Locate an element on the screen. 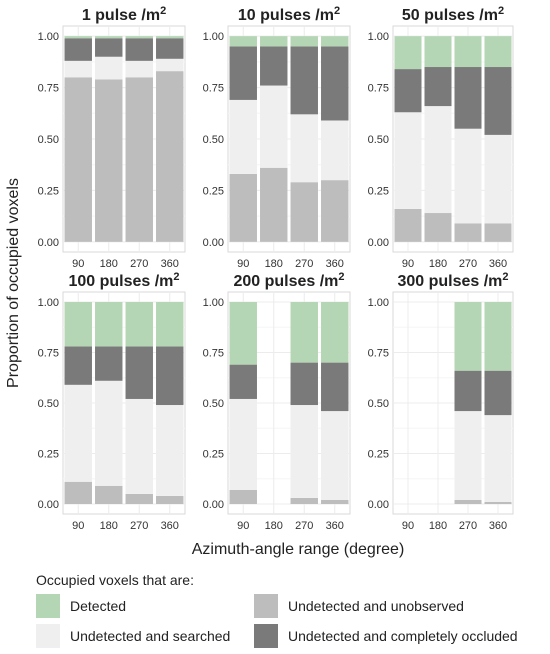 The width and height of the screenshot is (550, 654). legend-title: Occupied voxels that are: is located at coordinates (115, 580).